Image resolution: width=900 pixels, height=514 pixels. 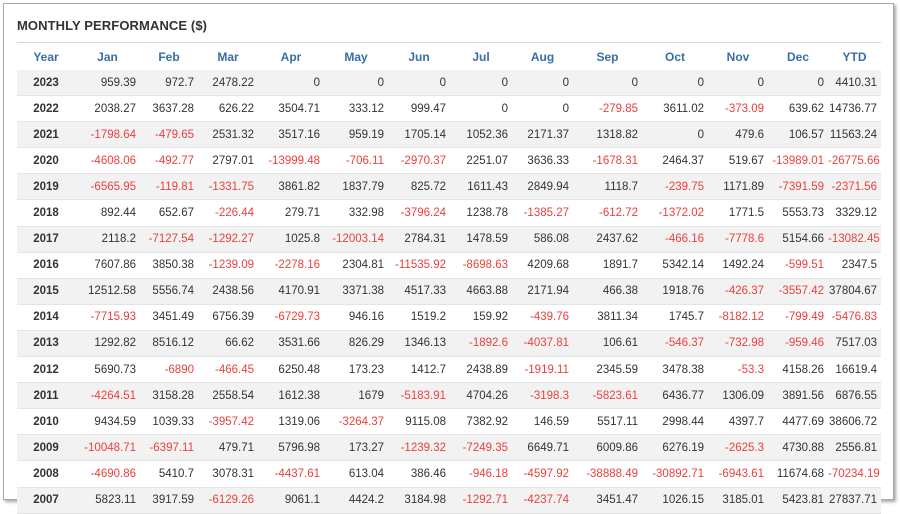 I want to click on year-cell: 2014, so click(x=46, y=317).